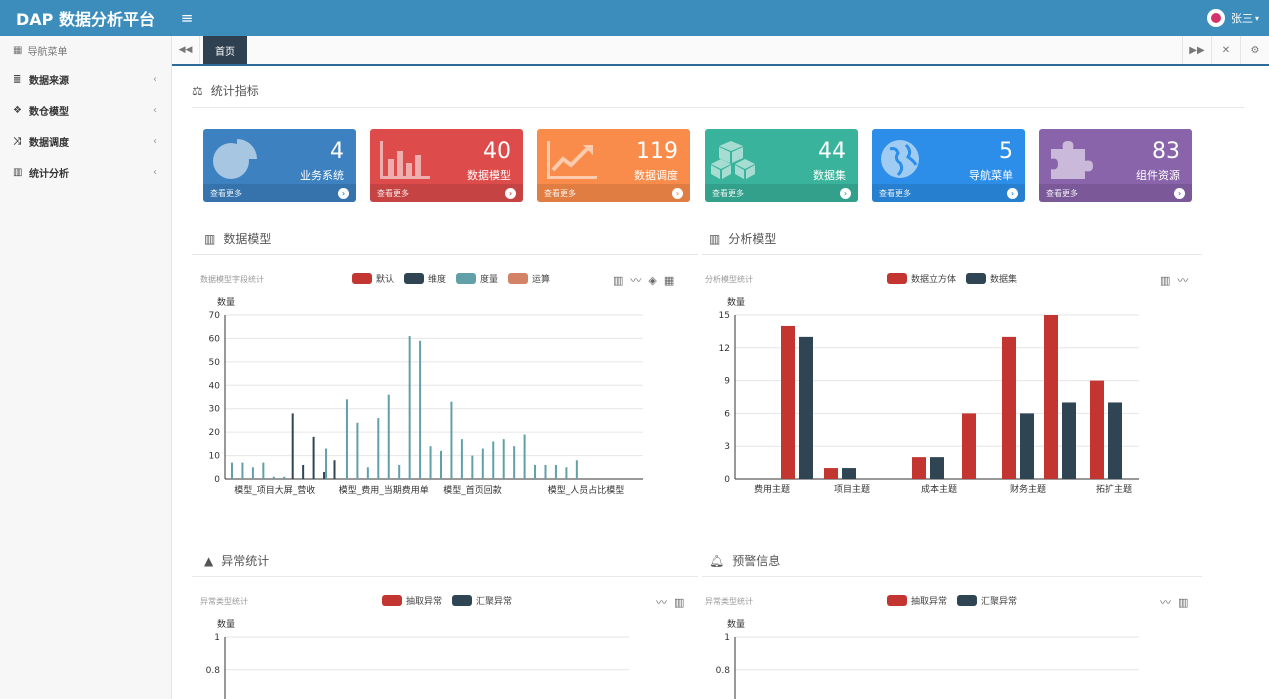 Image resolution: width=1269 pixels, height=699 pixels. What do you see at coordinates (1196, 50) in the screenshot?
I see `tab-scroll-right-icon: ▶▶` at bounding box center [1196, 50].